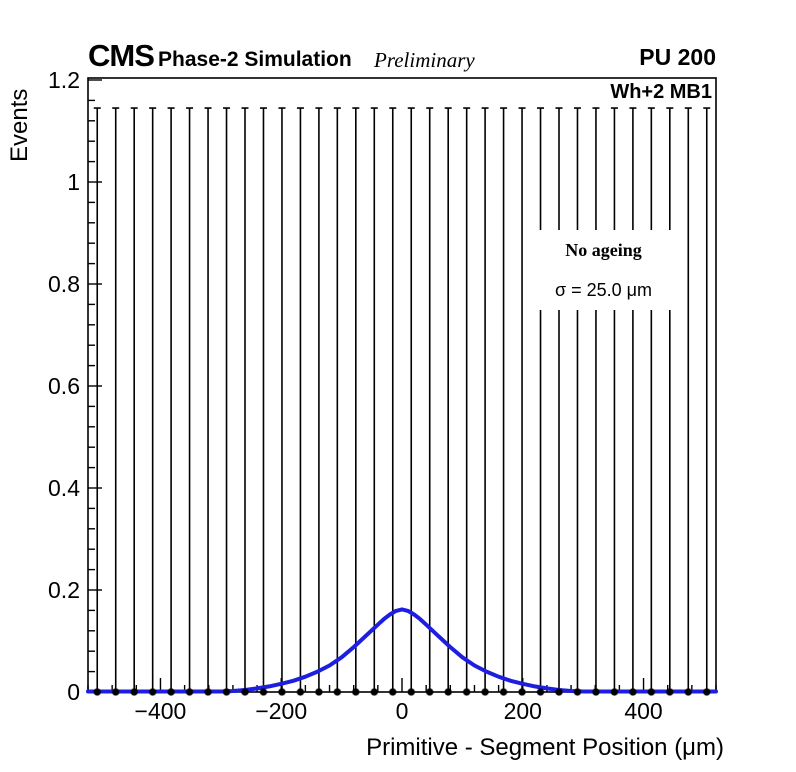 The height and width of the screenshot is (772, 796). Describe the element at coordinates (402, 711) in the screenshot. I see `x-tick-label: 0` at that location.